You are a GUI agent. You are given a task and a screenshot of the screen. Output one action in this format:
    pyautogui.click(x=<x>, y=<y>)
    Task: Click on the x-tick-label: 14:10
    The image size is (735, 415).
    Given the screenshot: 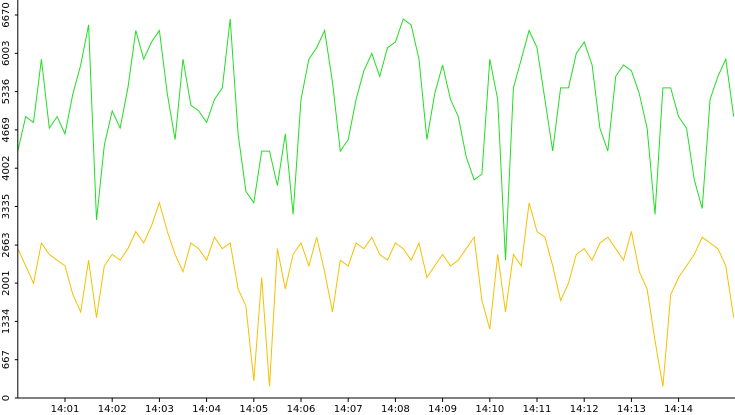 What is the action you would take?
    pyautogui.click(x=489, y=409)
    